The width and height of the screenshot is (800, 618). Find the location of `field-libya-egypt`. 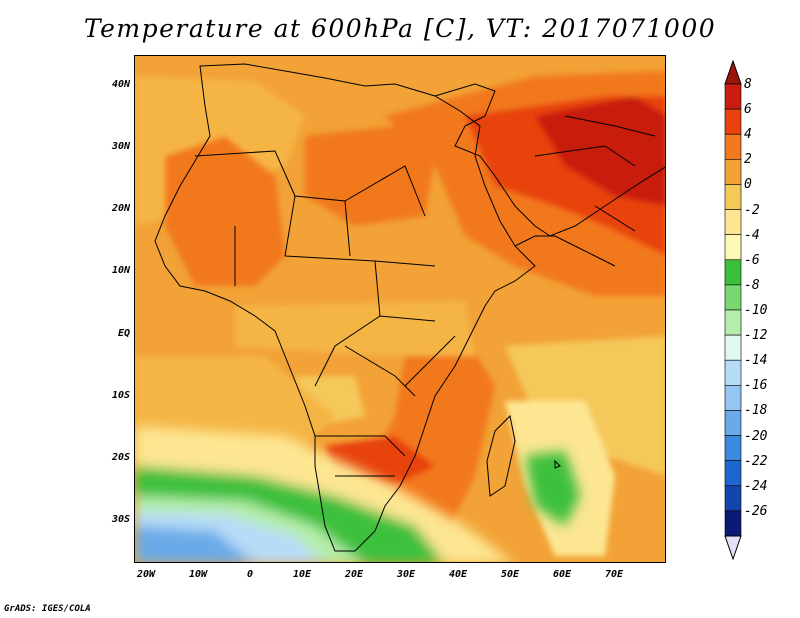

field-libya-egypt is located at coordinates (370, 176).